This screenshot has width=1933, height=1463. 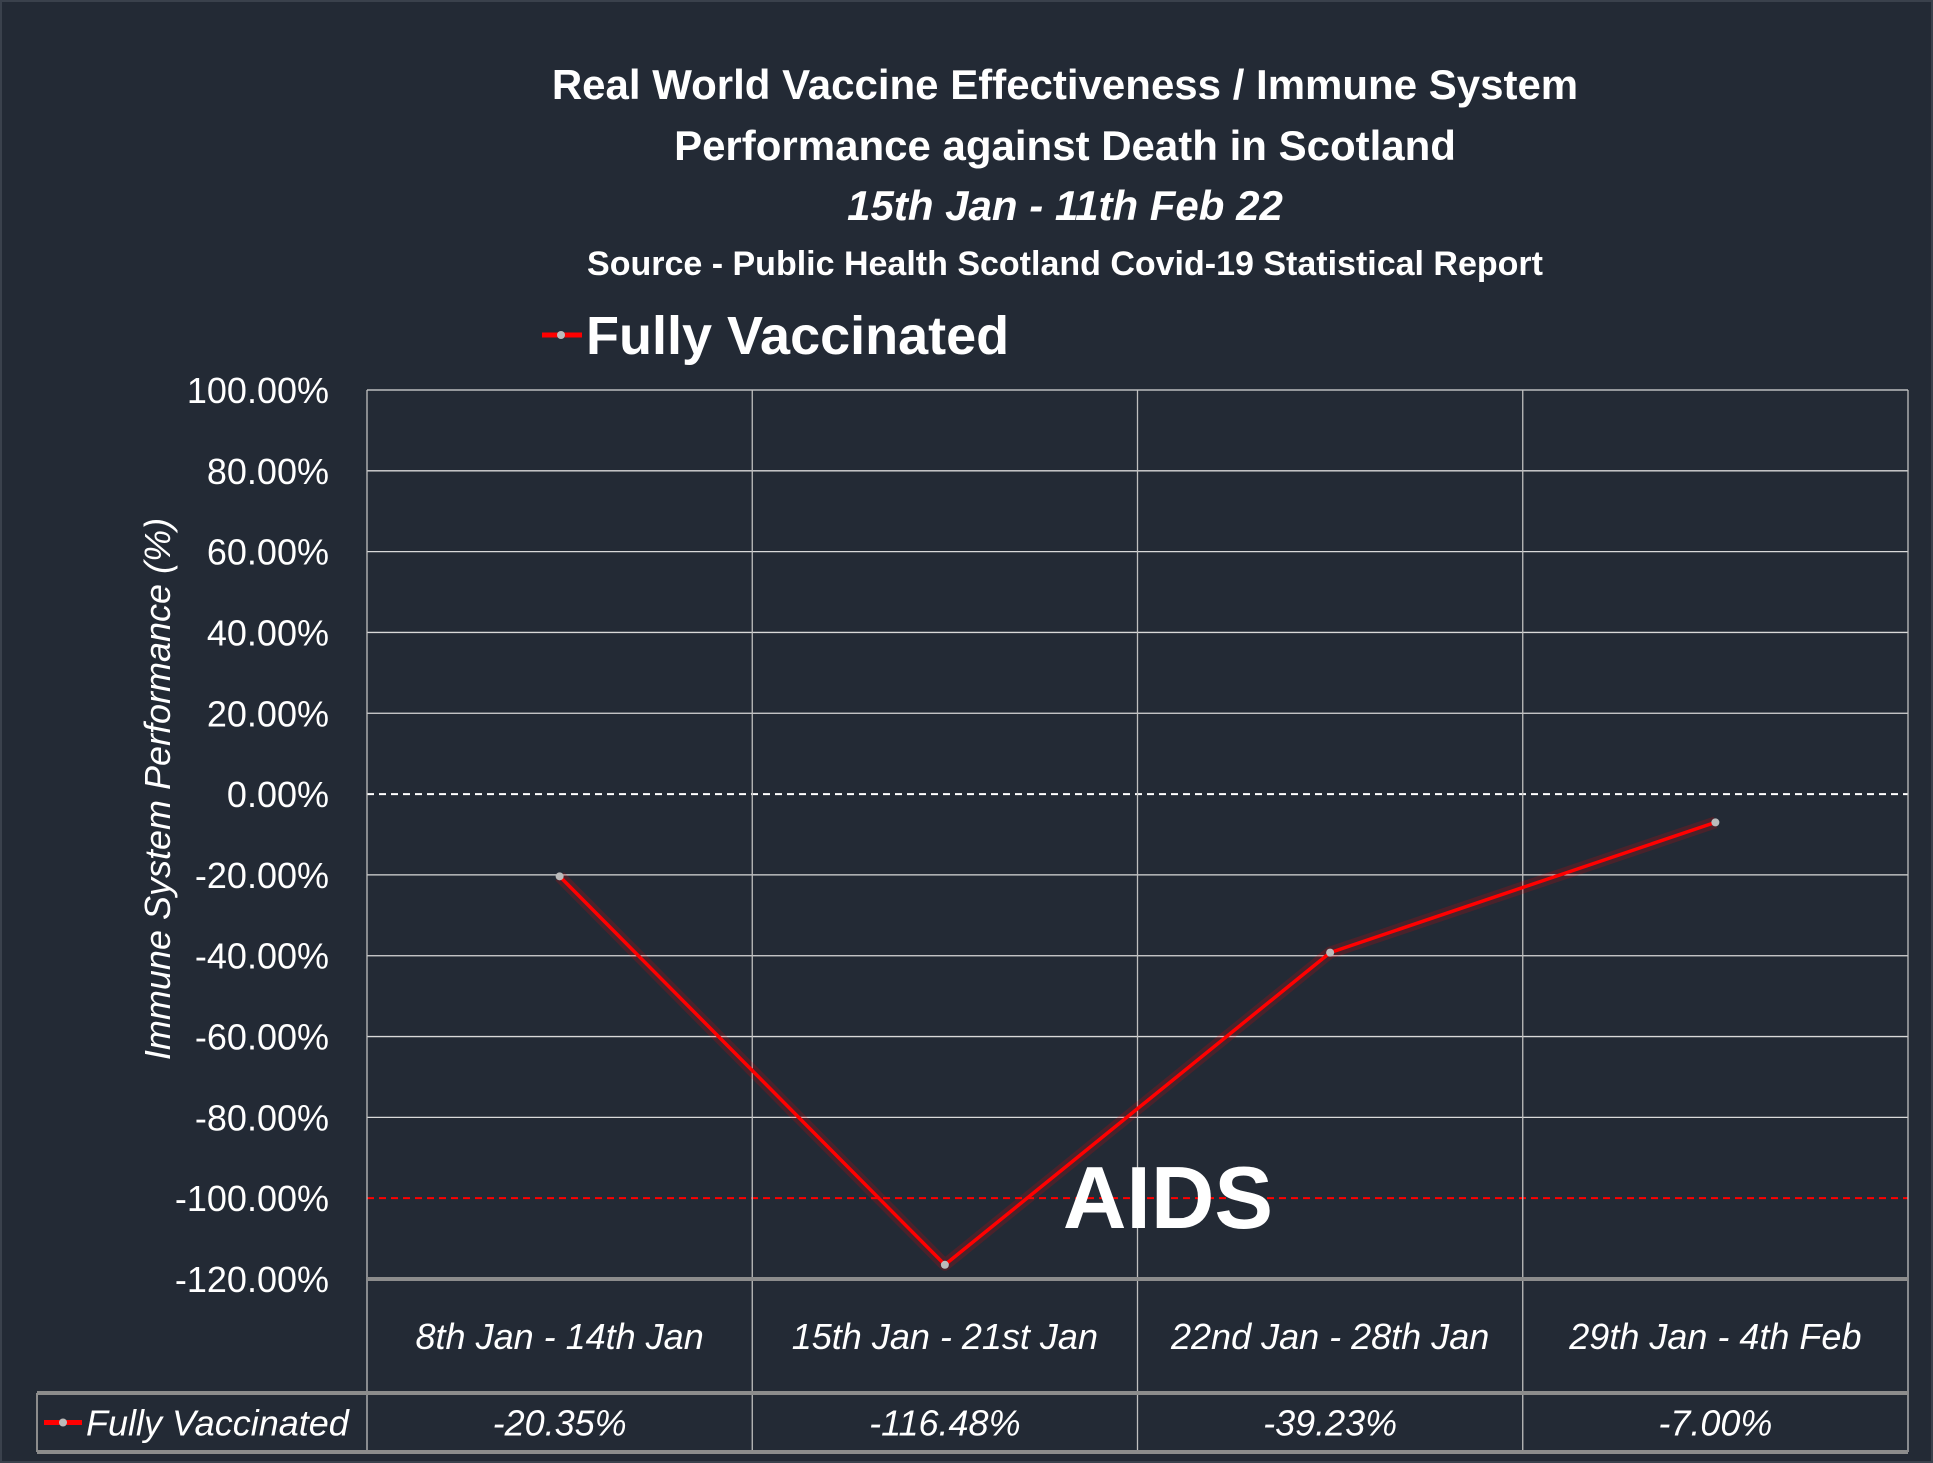 What do you see at coordinates (560, 1423) in the screenshot?
I see `data-table-value: -20.35%` at bounding box center [560, 1423].